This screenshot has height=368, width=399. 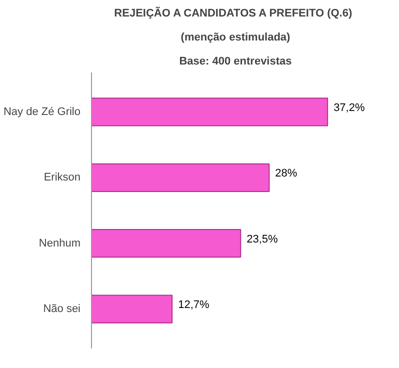 What do you see at coordinates (59, 243) in the screenshot?
I see `y-tick-label: Nenhum` at bounding box center [59, 243].